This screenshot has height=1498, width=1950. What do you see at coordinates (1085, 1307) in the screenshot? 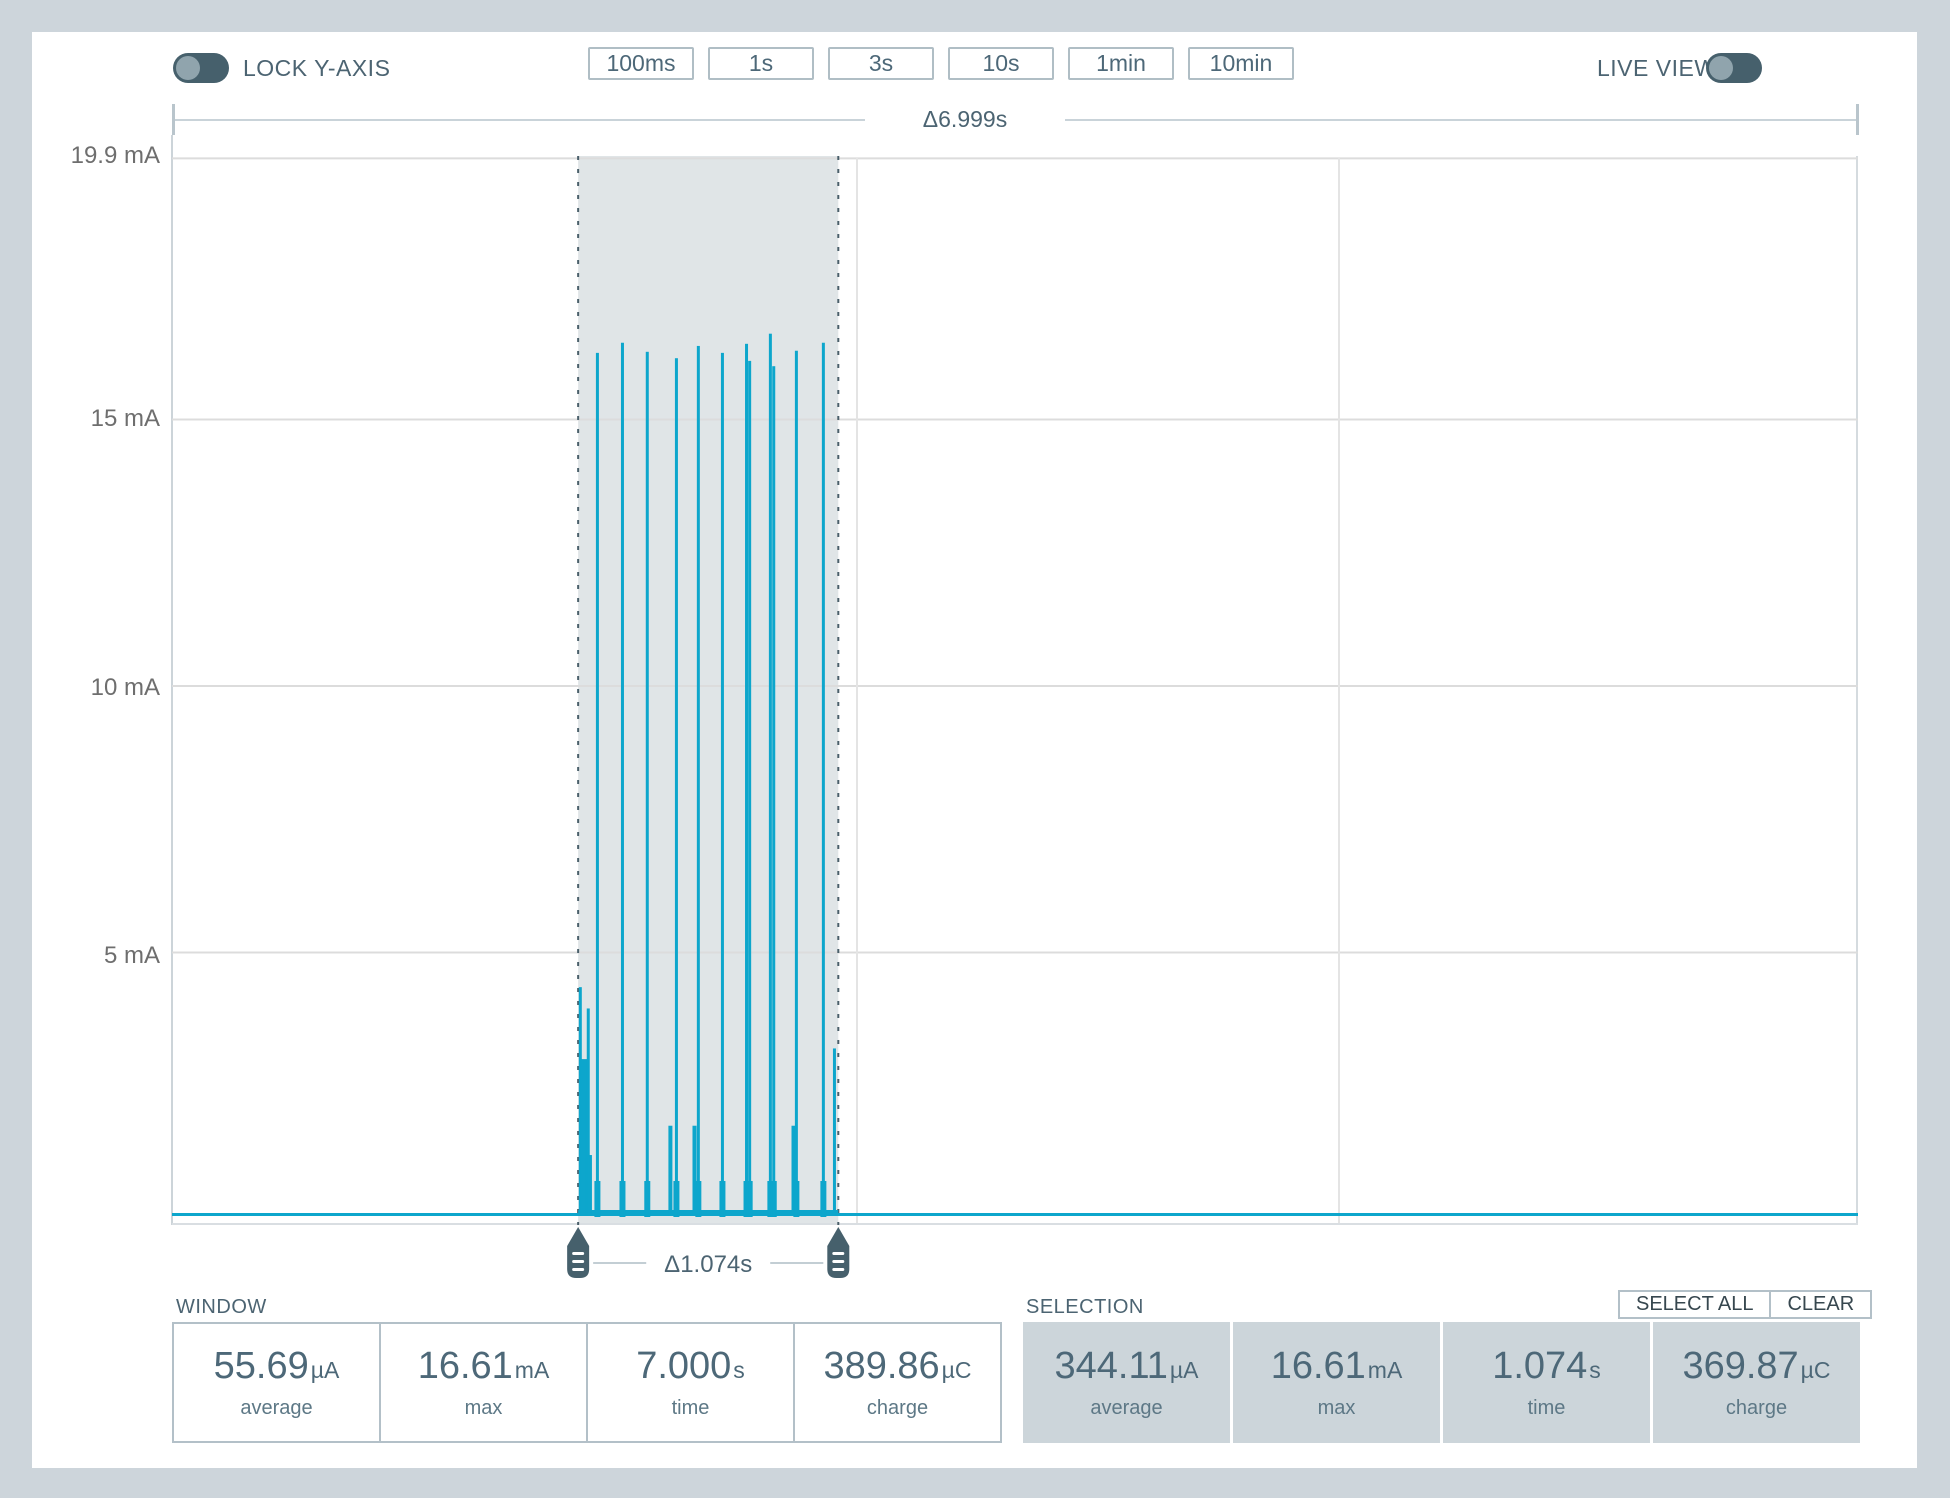
I see `selection-section-label: SELECTION` at bounding box center [1085, 1307].